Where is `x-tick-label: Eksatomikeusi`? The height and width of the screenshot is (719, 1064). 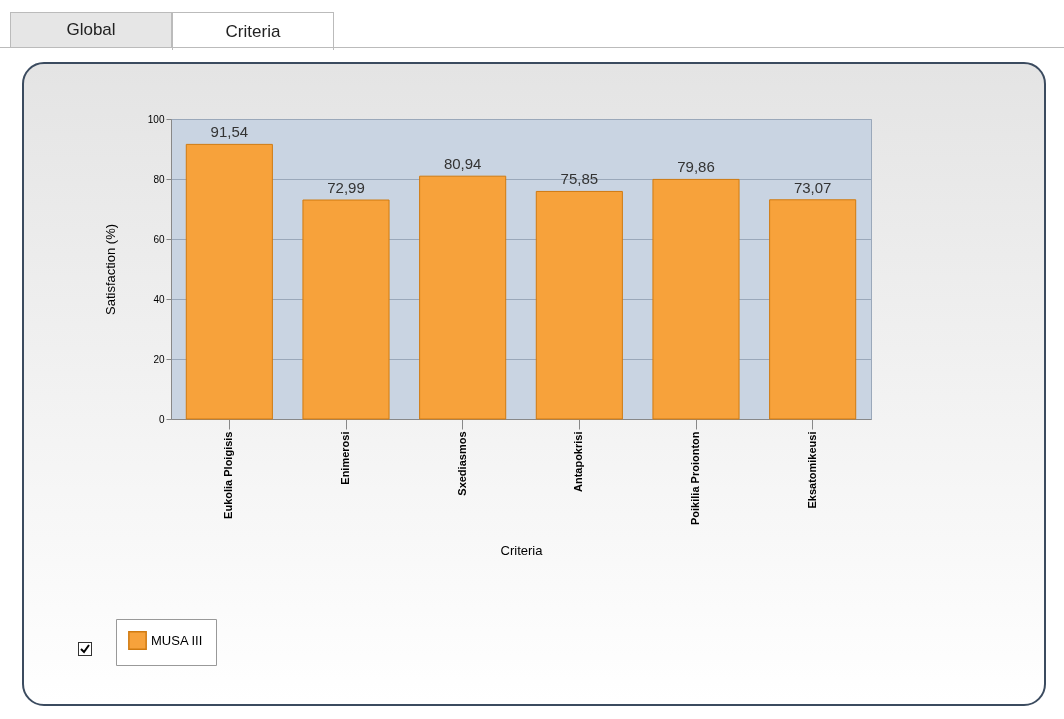 x-tick-label: Eksatomikeusi is located at coordinates (811, 470).